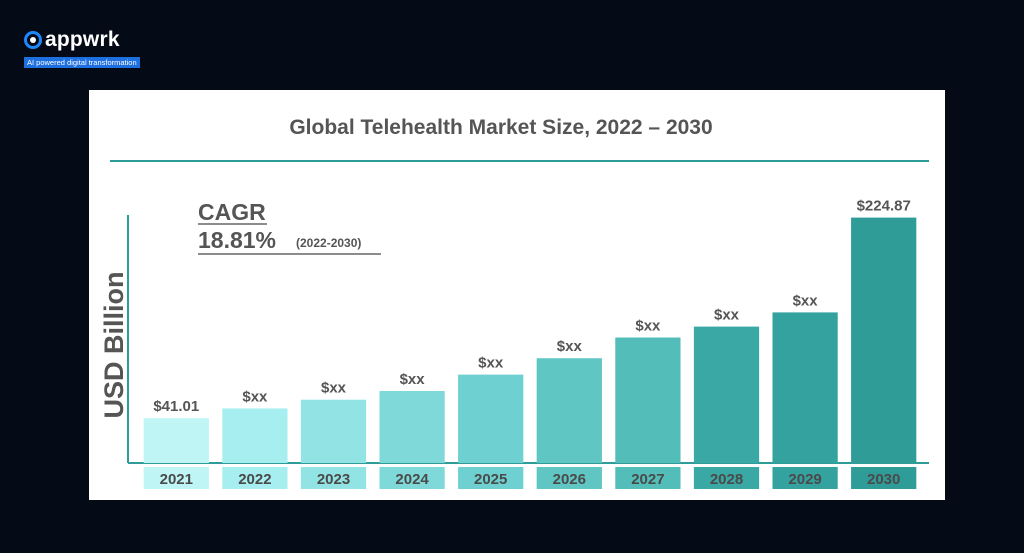 Image resolution: width=1024 pixels, height=553 pixels. Describe the element at coordinates (413, 379) in the screenshot. I see `data-label-2024: $xx` at that location.